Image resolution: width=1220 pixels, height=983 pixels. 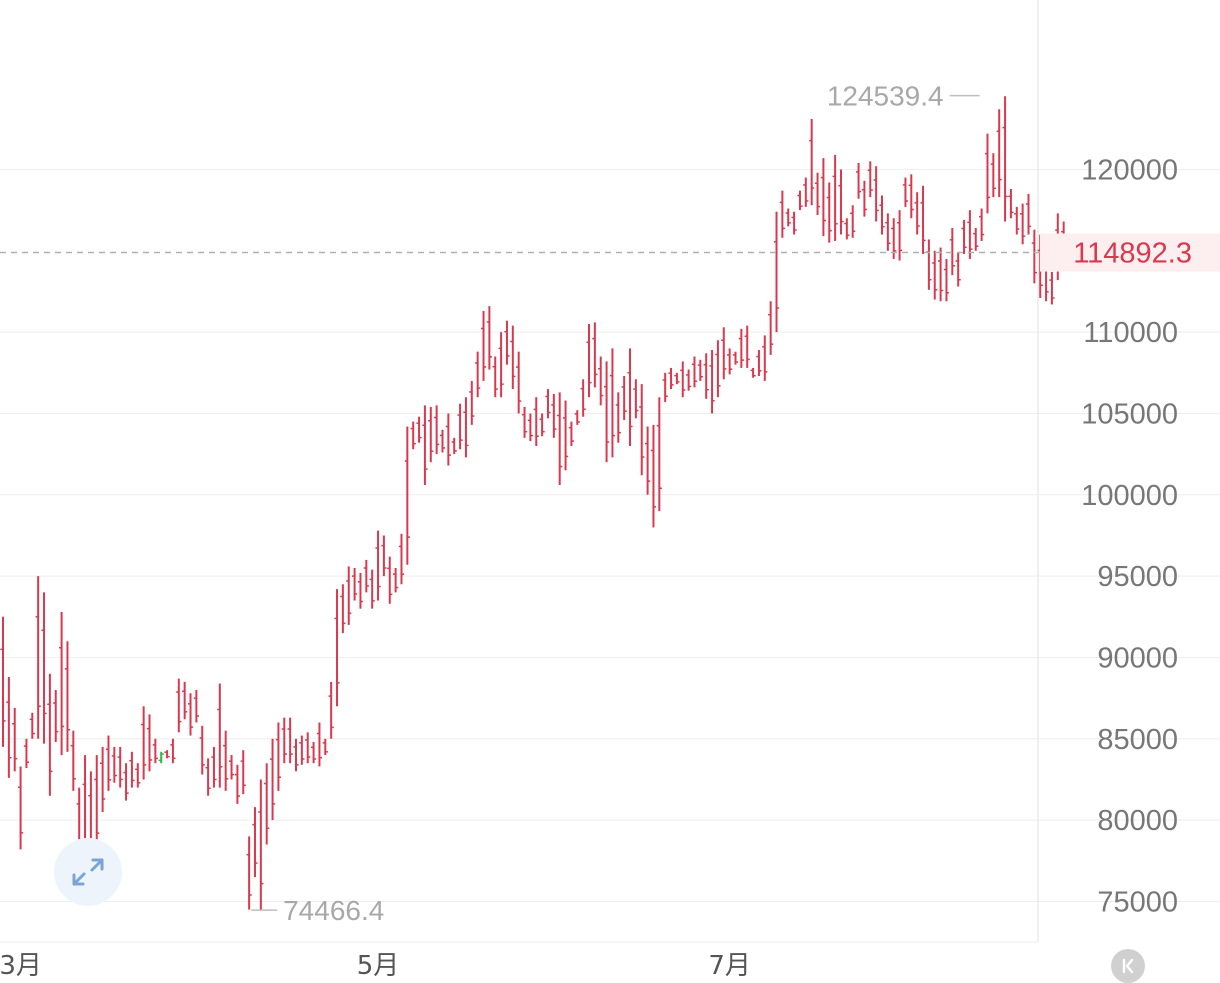 I want to click on expand-chart-button, so click(x=88, y=872).